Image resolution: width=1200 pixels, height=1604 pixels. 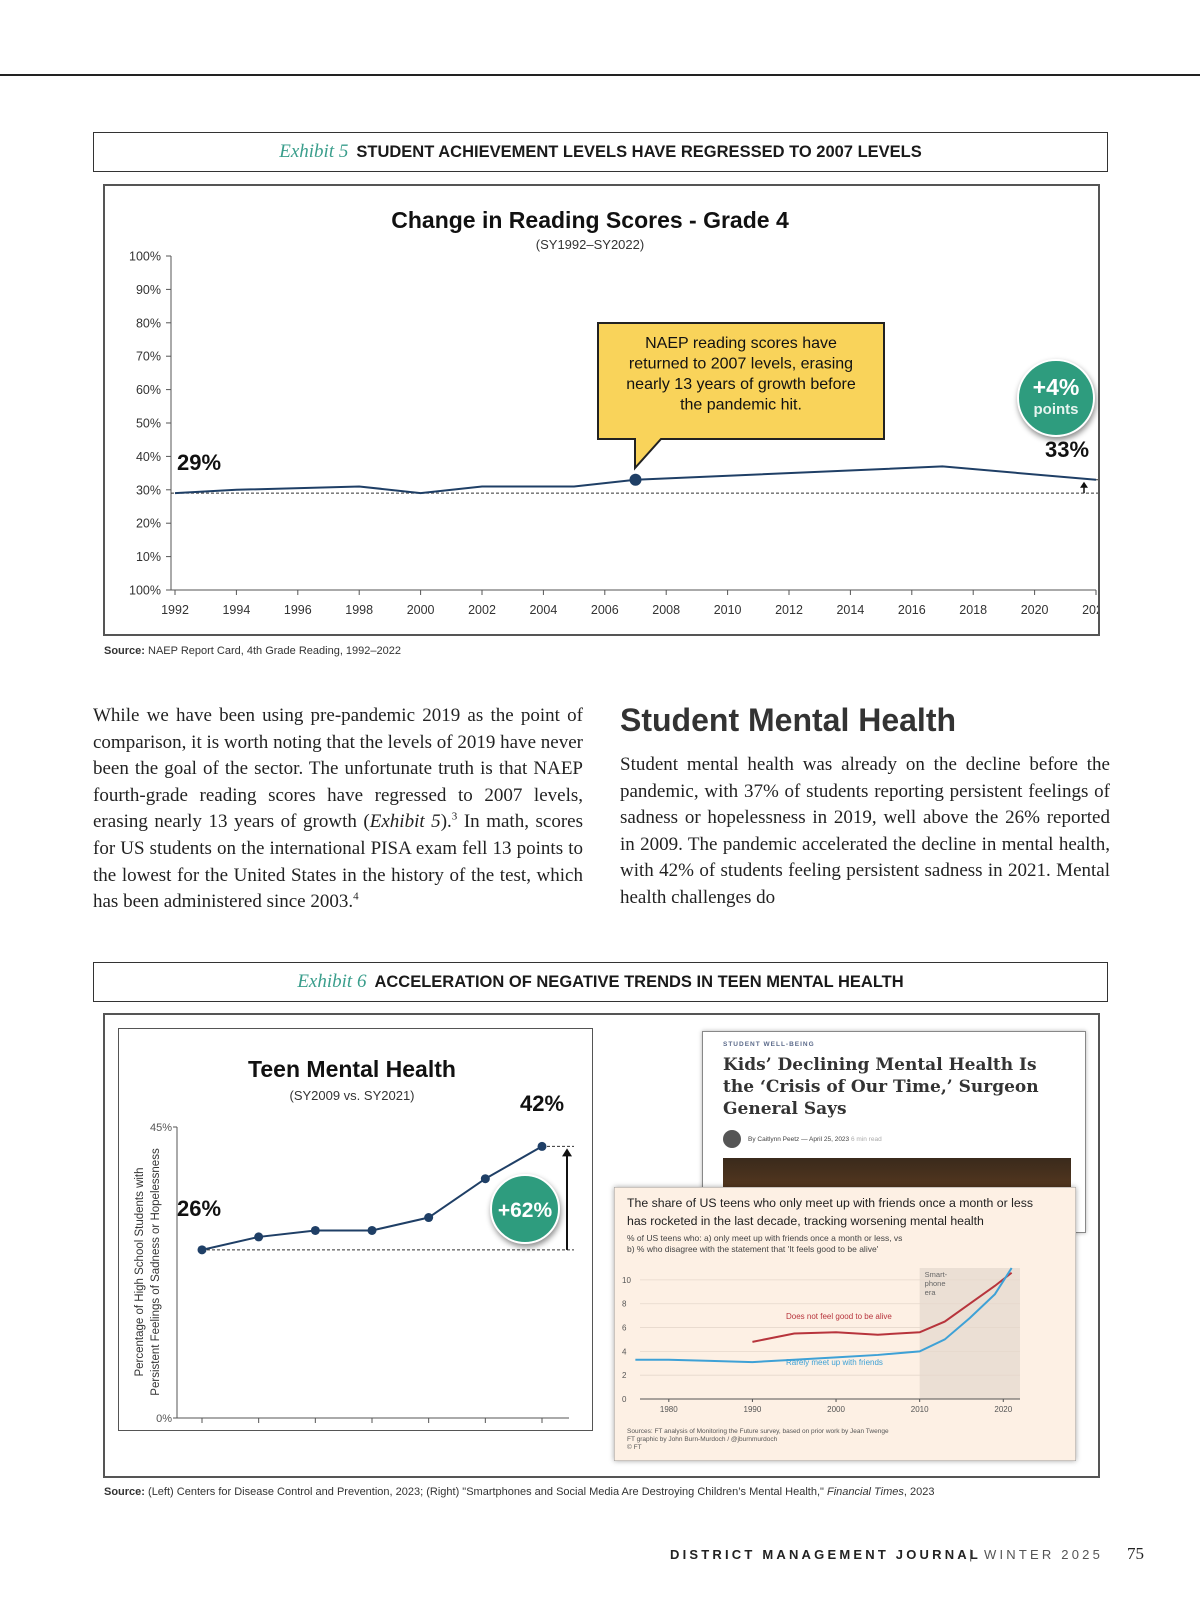 I want to click on footnote-ref: 4, so click(x=356, y=896).